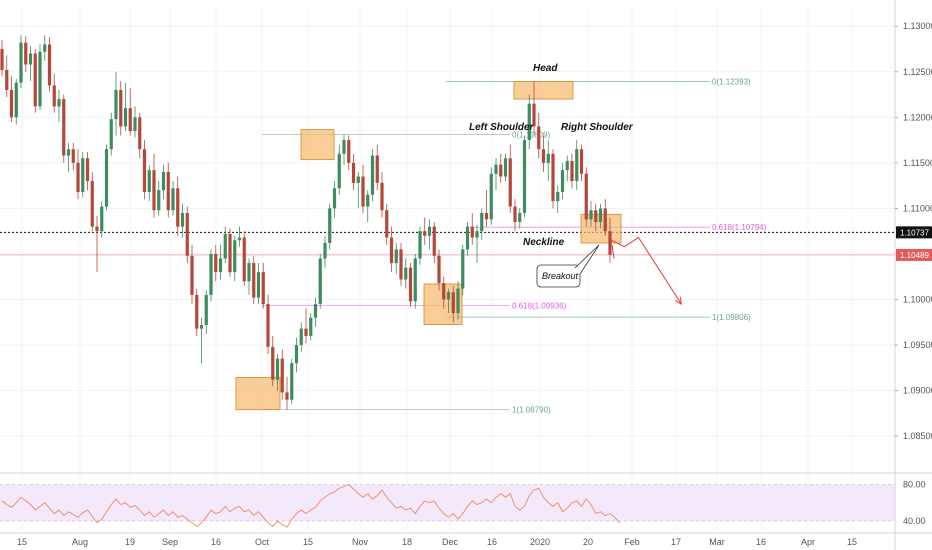  I want to click on fib-level-label: 1(1.08790), so click(531, 410).